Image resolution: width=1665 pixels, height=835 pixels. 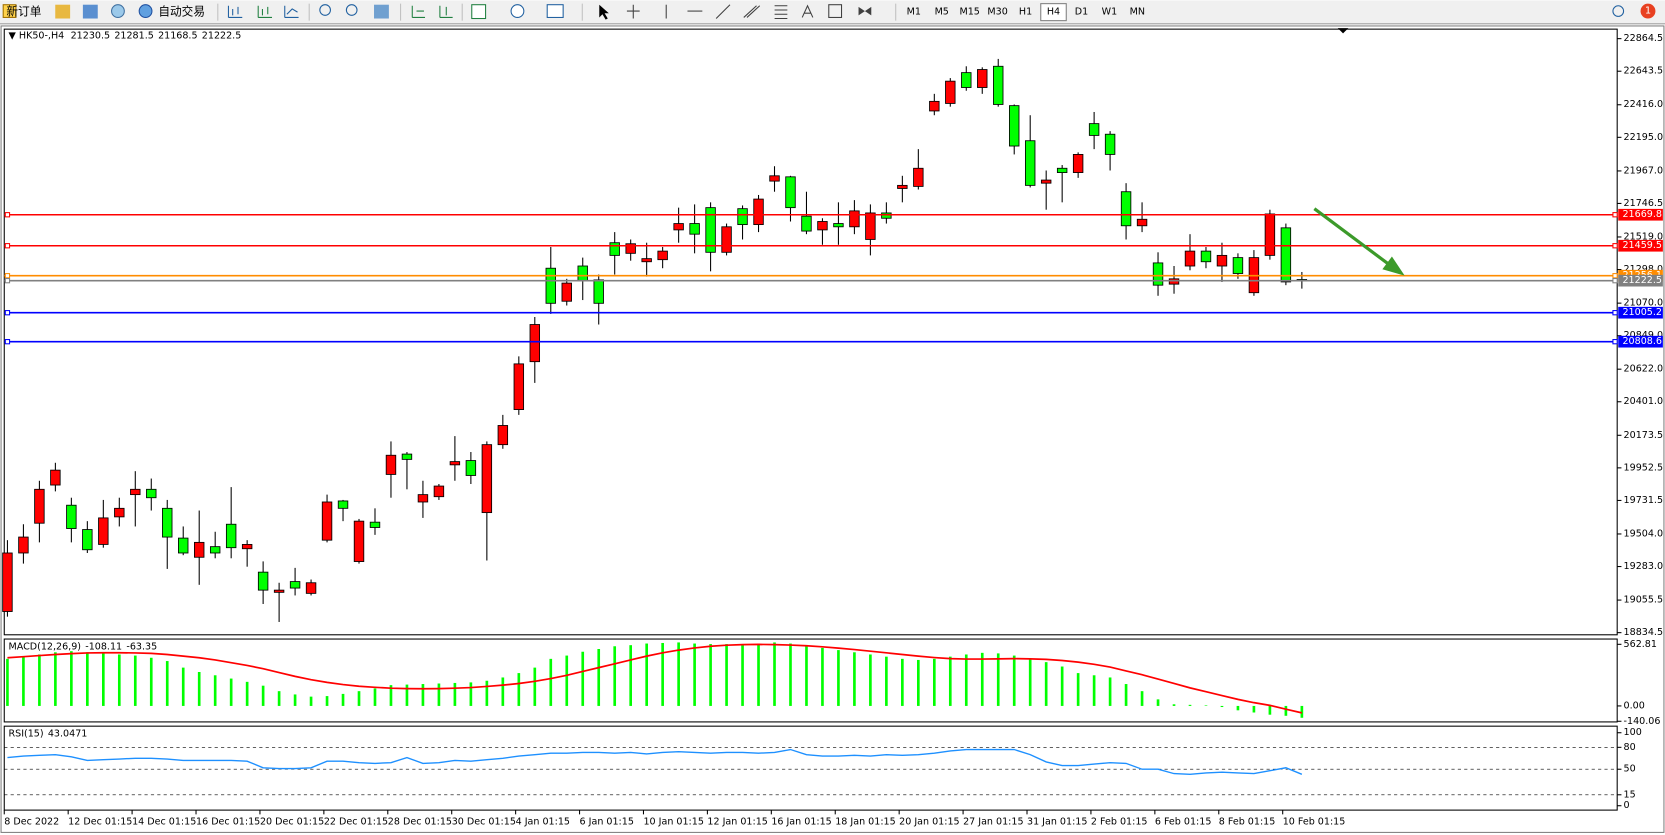 I want to click on y-tick-label: 19731.5, so click(x=1643, y=500).